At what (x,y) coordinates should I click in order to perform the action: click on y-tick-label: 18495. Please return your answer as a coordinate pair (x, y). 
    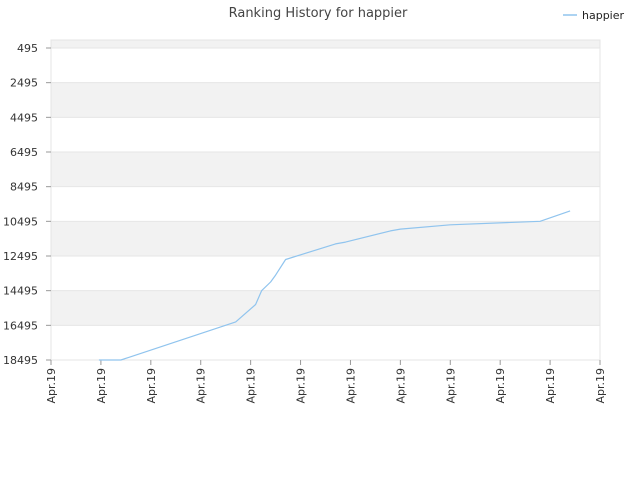
    Looking at the image, I should click on (20, 360).